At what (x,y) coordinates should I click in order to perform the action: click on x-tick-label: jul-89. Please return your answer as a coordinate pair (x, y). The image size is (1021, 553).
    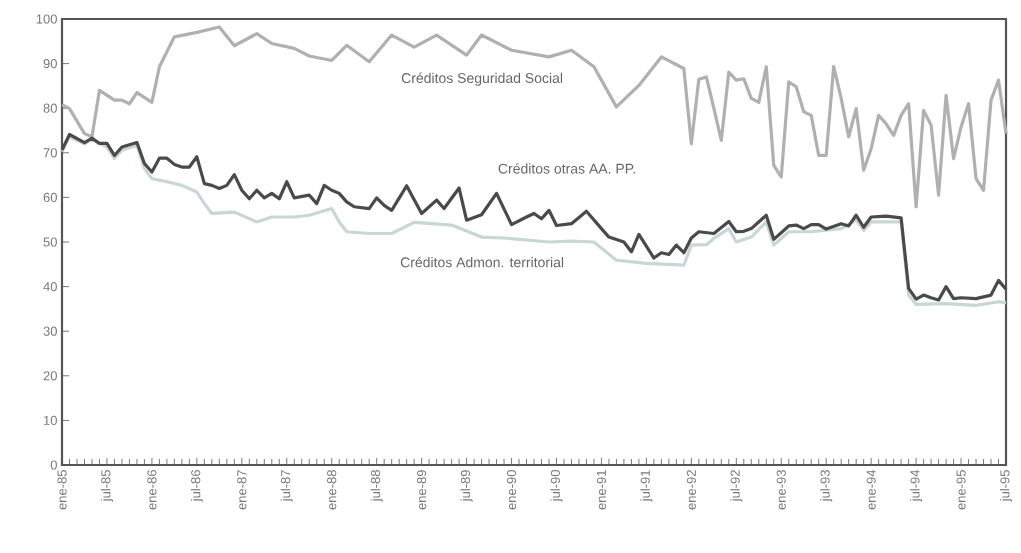
    Looking at the image, I should click on (466, 486).